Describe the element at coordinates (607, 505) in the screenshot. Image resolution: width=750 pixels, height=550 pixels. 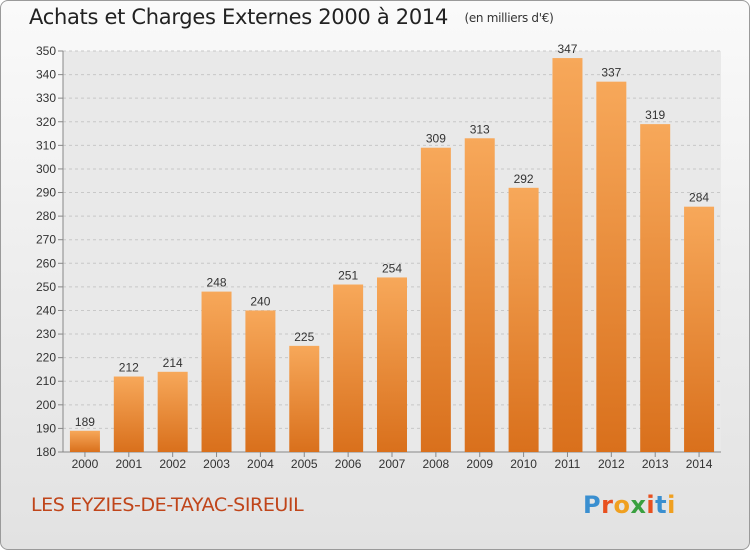
I see `logo-letter: r` at that location.